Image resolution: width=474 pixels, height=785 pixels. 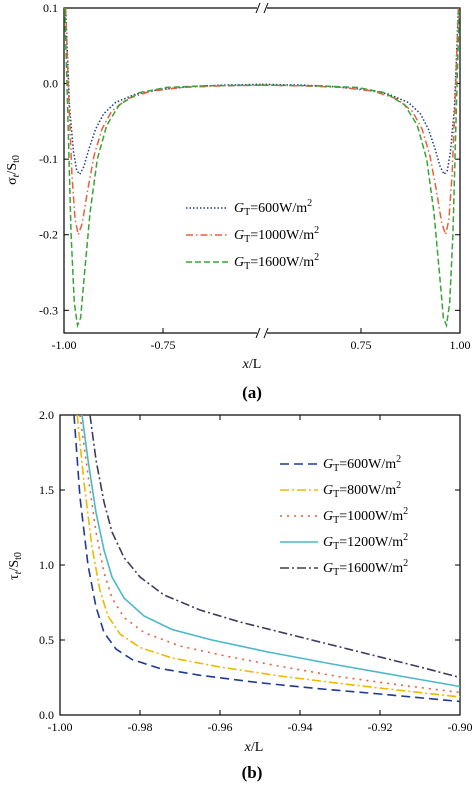 What do you see at coordinates (254, 747) in the screenshot?
I see `x-axis-title-b: x/L` at bounding box center [254, 747].